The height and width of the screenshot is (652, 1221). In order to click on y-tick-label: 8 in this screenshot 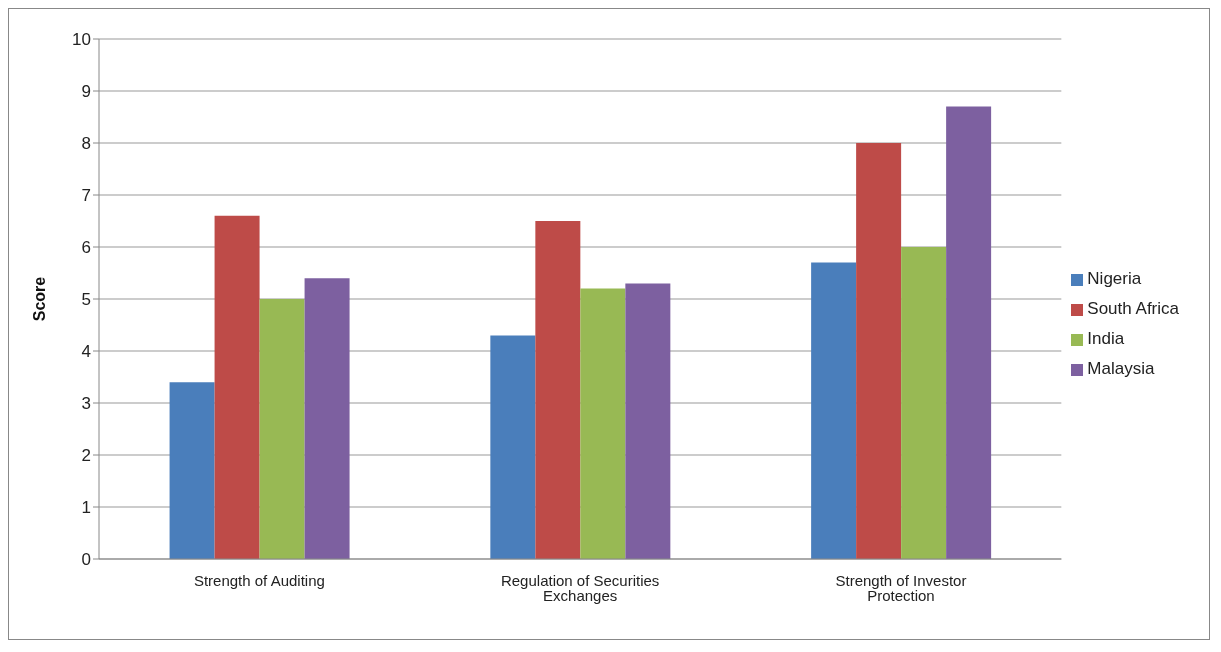, I will do `click(86, 144)`.